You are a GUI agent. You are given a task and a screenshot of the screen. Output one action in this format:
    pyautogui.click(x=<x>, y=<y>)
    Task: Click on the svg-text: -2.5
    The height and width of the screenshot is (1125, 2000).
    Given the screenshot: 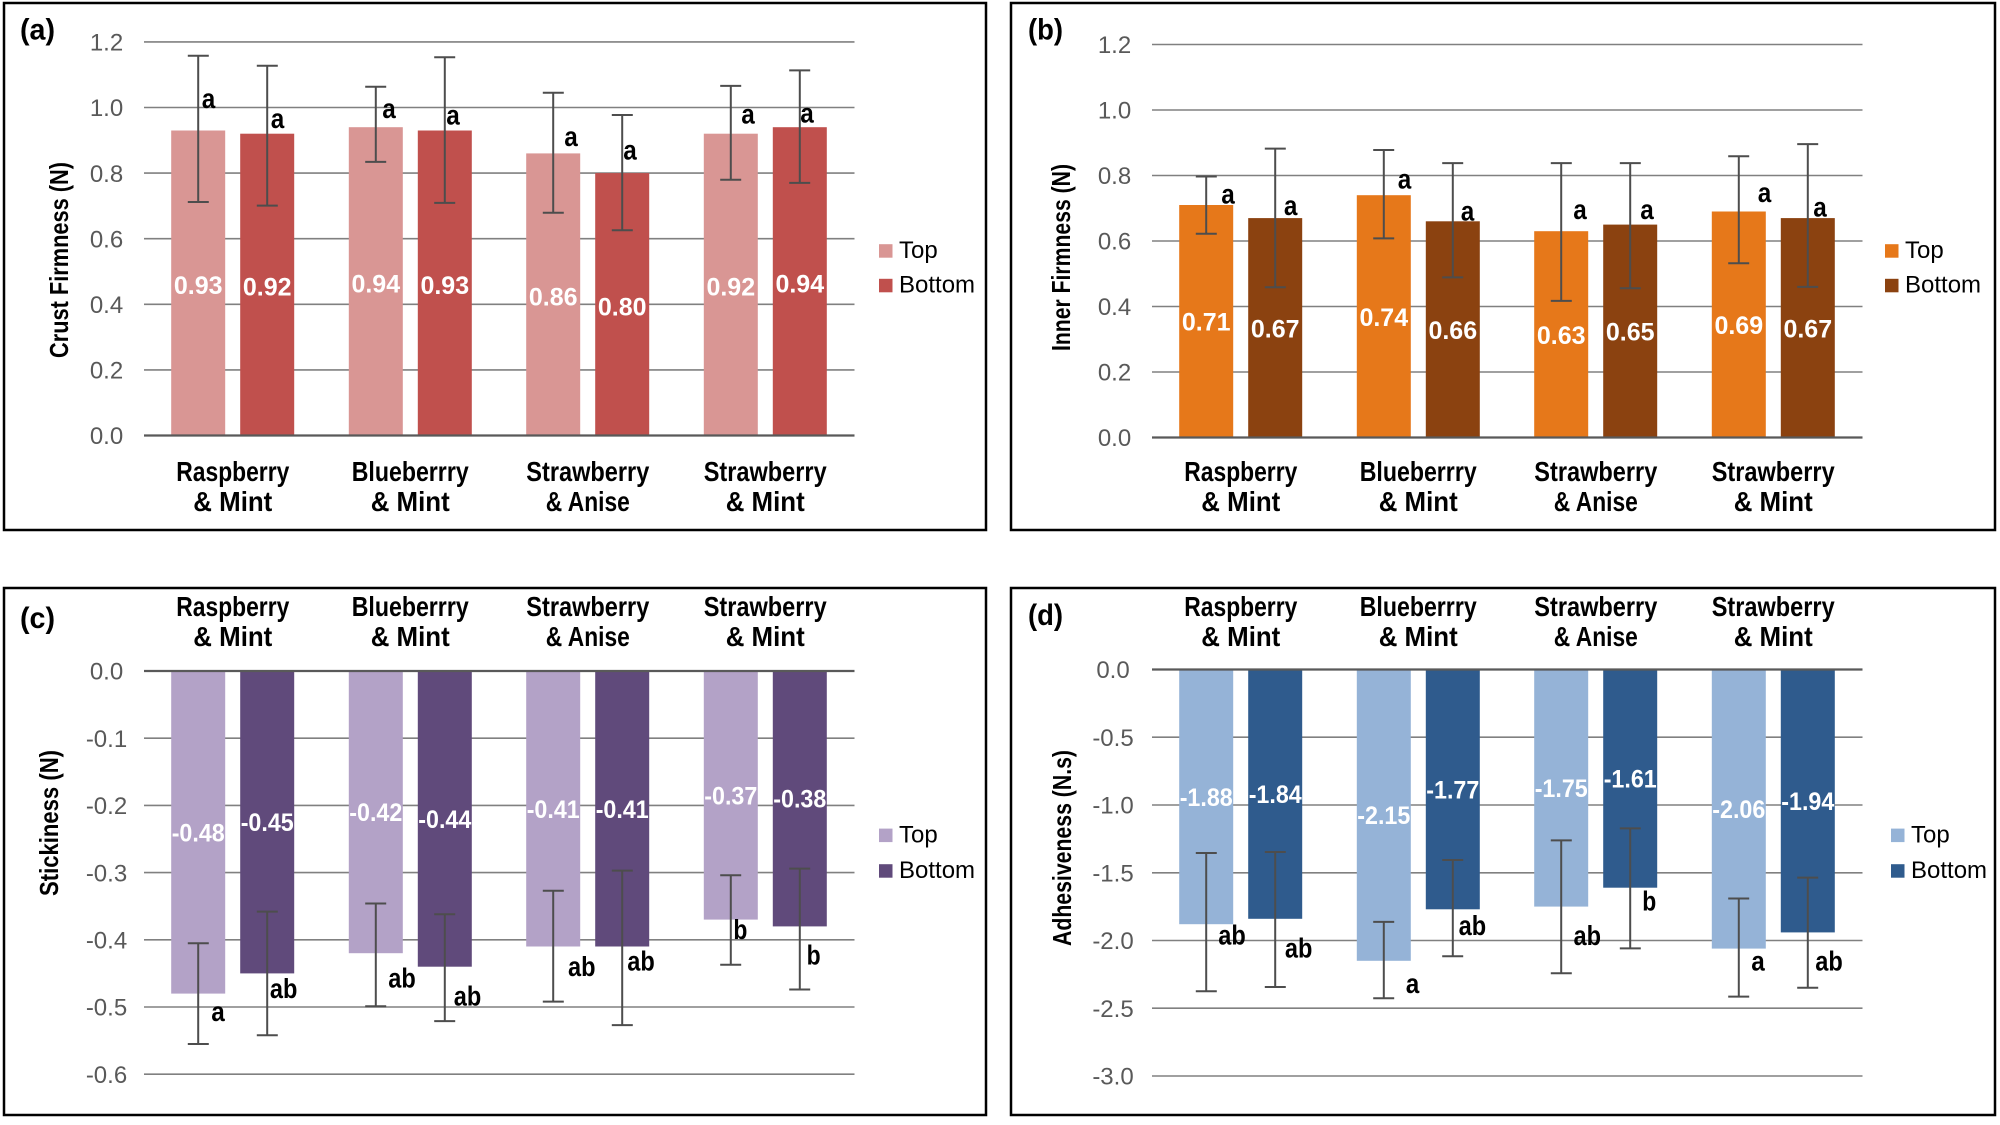 What is the action you would take?
    pyautogui.click(x=1112, y=1009)
    